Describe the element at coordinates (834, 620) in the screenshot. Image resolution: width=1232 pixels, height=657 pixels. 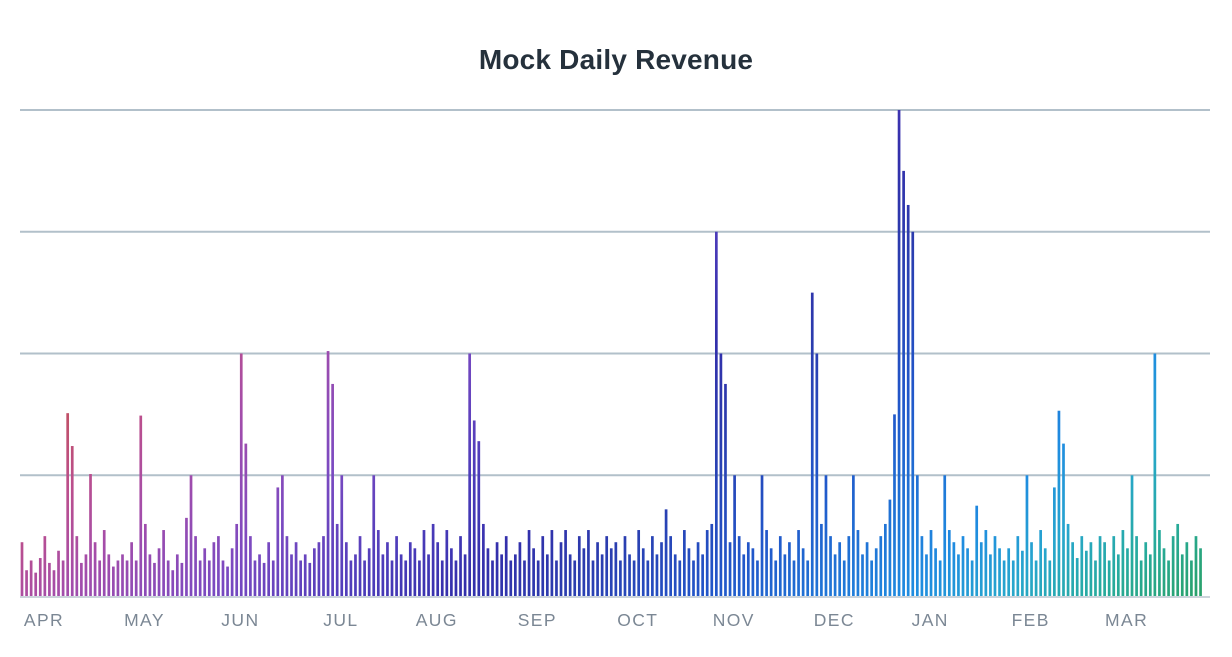
I see `month-label: DEC` at that location.